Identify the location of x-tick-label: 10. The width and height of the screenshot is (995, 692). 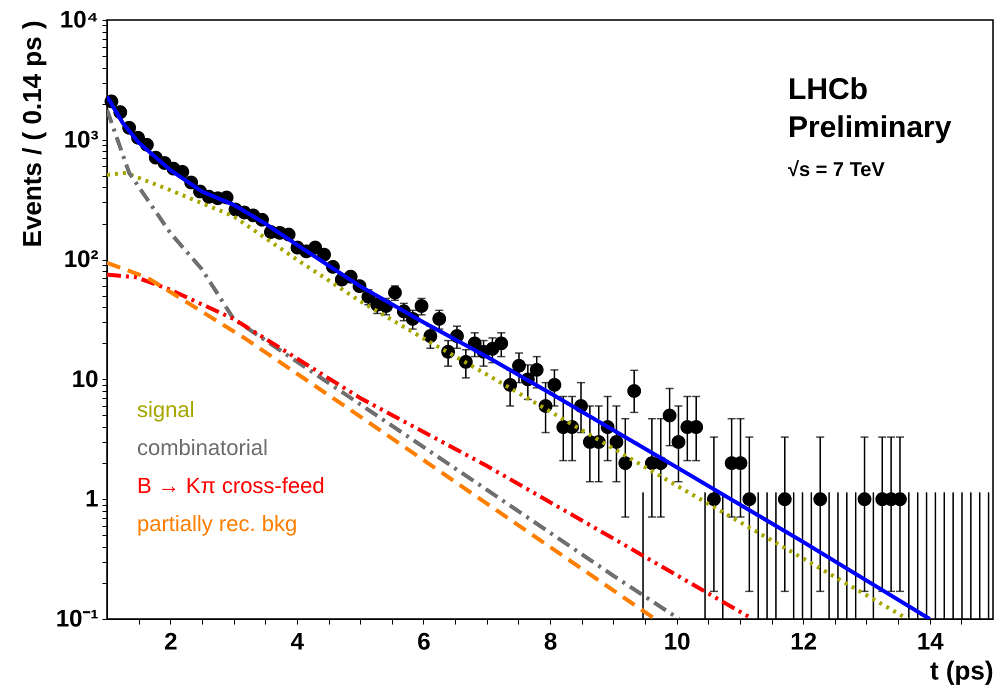
(677, 642).